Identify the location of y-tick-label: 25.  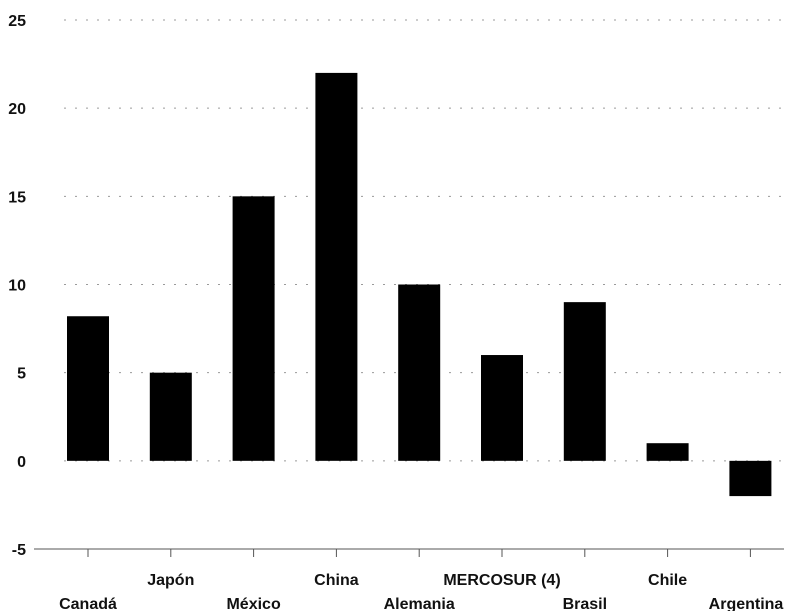
(17, 21).